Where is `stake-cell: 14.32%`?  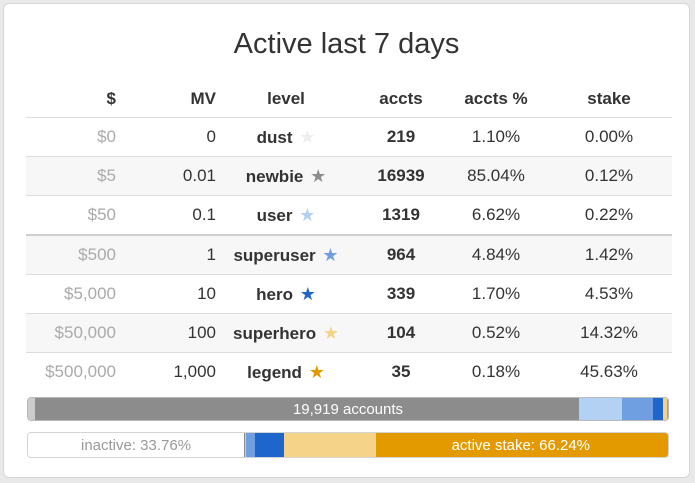 stake-cell: 14.32% is located at coordinates (609, 333).